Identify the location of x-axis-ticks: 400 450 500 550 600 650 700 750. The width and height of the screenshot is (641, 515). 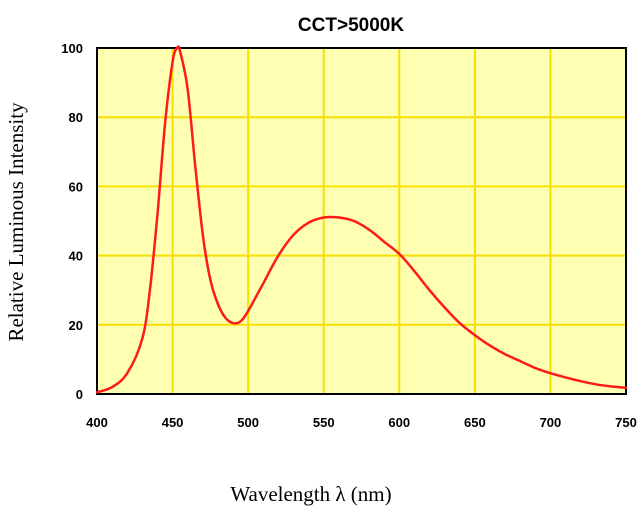
(361, 422).